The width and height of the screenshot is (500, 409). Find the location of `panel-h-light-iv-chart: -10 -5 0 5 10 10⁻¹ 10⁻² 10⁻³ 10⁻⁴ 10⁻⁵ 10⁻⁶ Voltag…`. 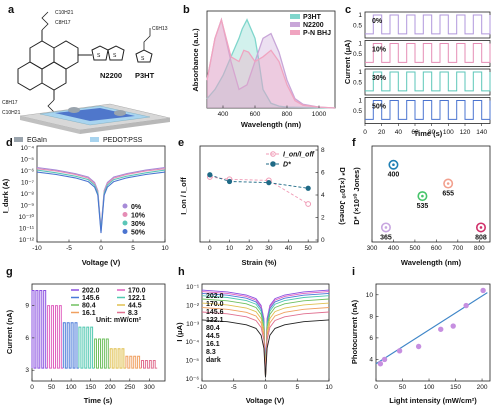

panel-h-light-iv-chart: -10 -5 0 5 10 10⁻¹ 10⁻² 10⁻³ 10⁻⁴ 10⁻⁵ 10⁻⁶ Voltag… is located at coordinates (254, 344).